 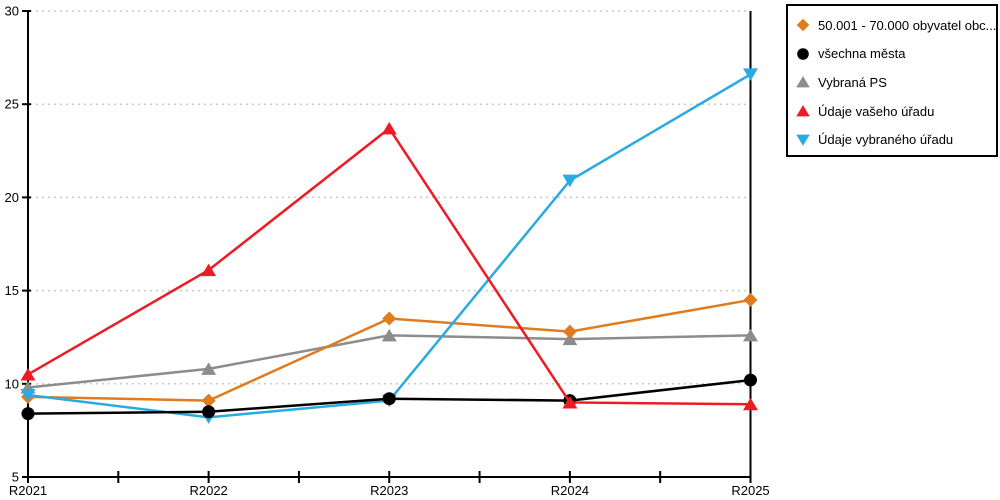 What do you see at coordinates (750, 490) in the screenshot?
I see `x-tick-label: R2025` at bounding box center [750, 490].